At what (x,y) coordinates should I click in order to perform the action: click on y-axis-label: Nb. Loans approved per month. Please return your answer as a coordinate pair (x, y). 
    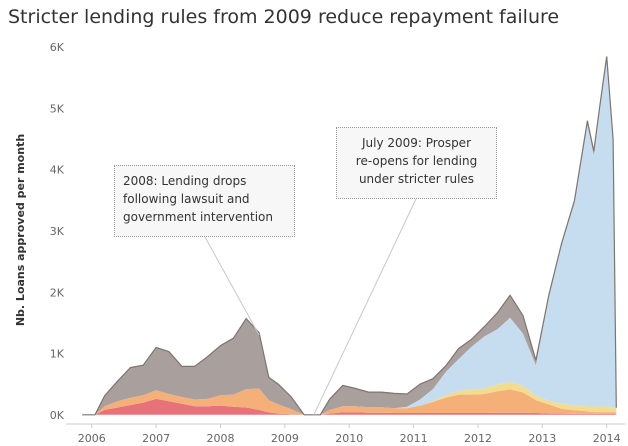
    Looking at the image, I should click on (20, 230).